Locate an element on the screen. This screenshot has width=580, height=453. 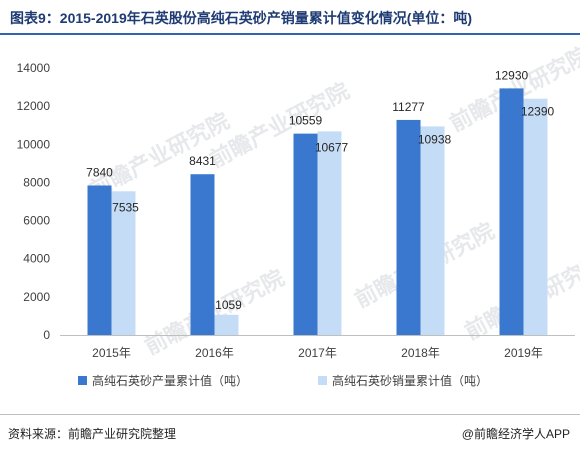
y-tick-label: 8000 is located at coordinates (36, 182).